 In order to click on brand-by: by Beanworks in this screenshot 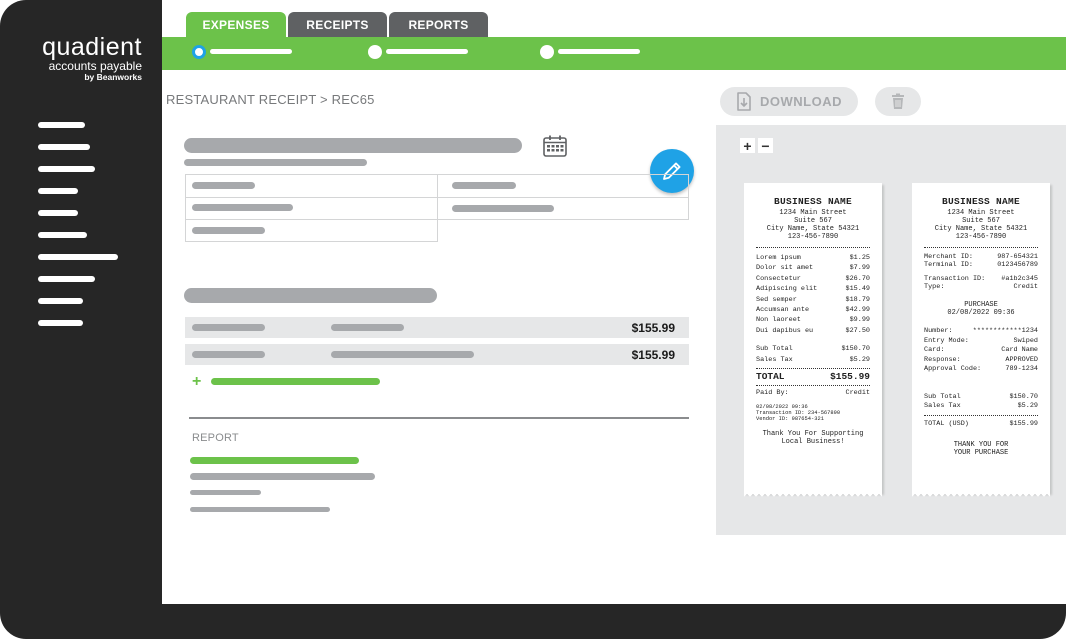, I will do `click(113, 77)`.